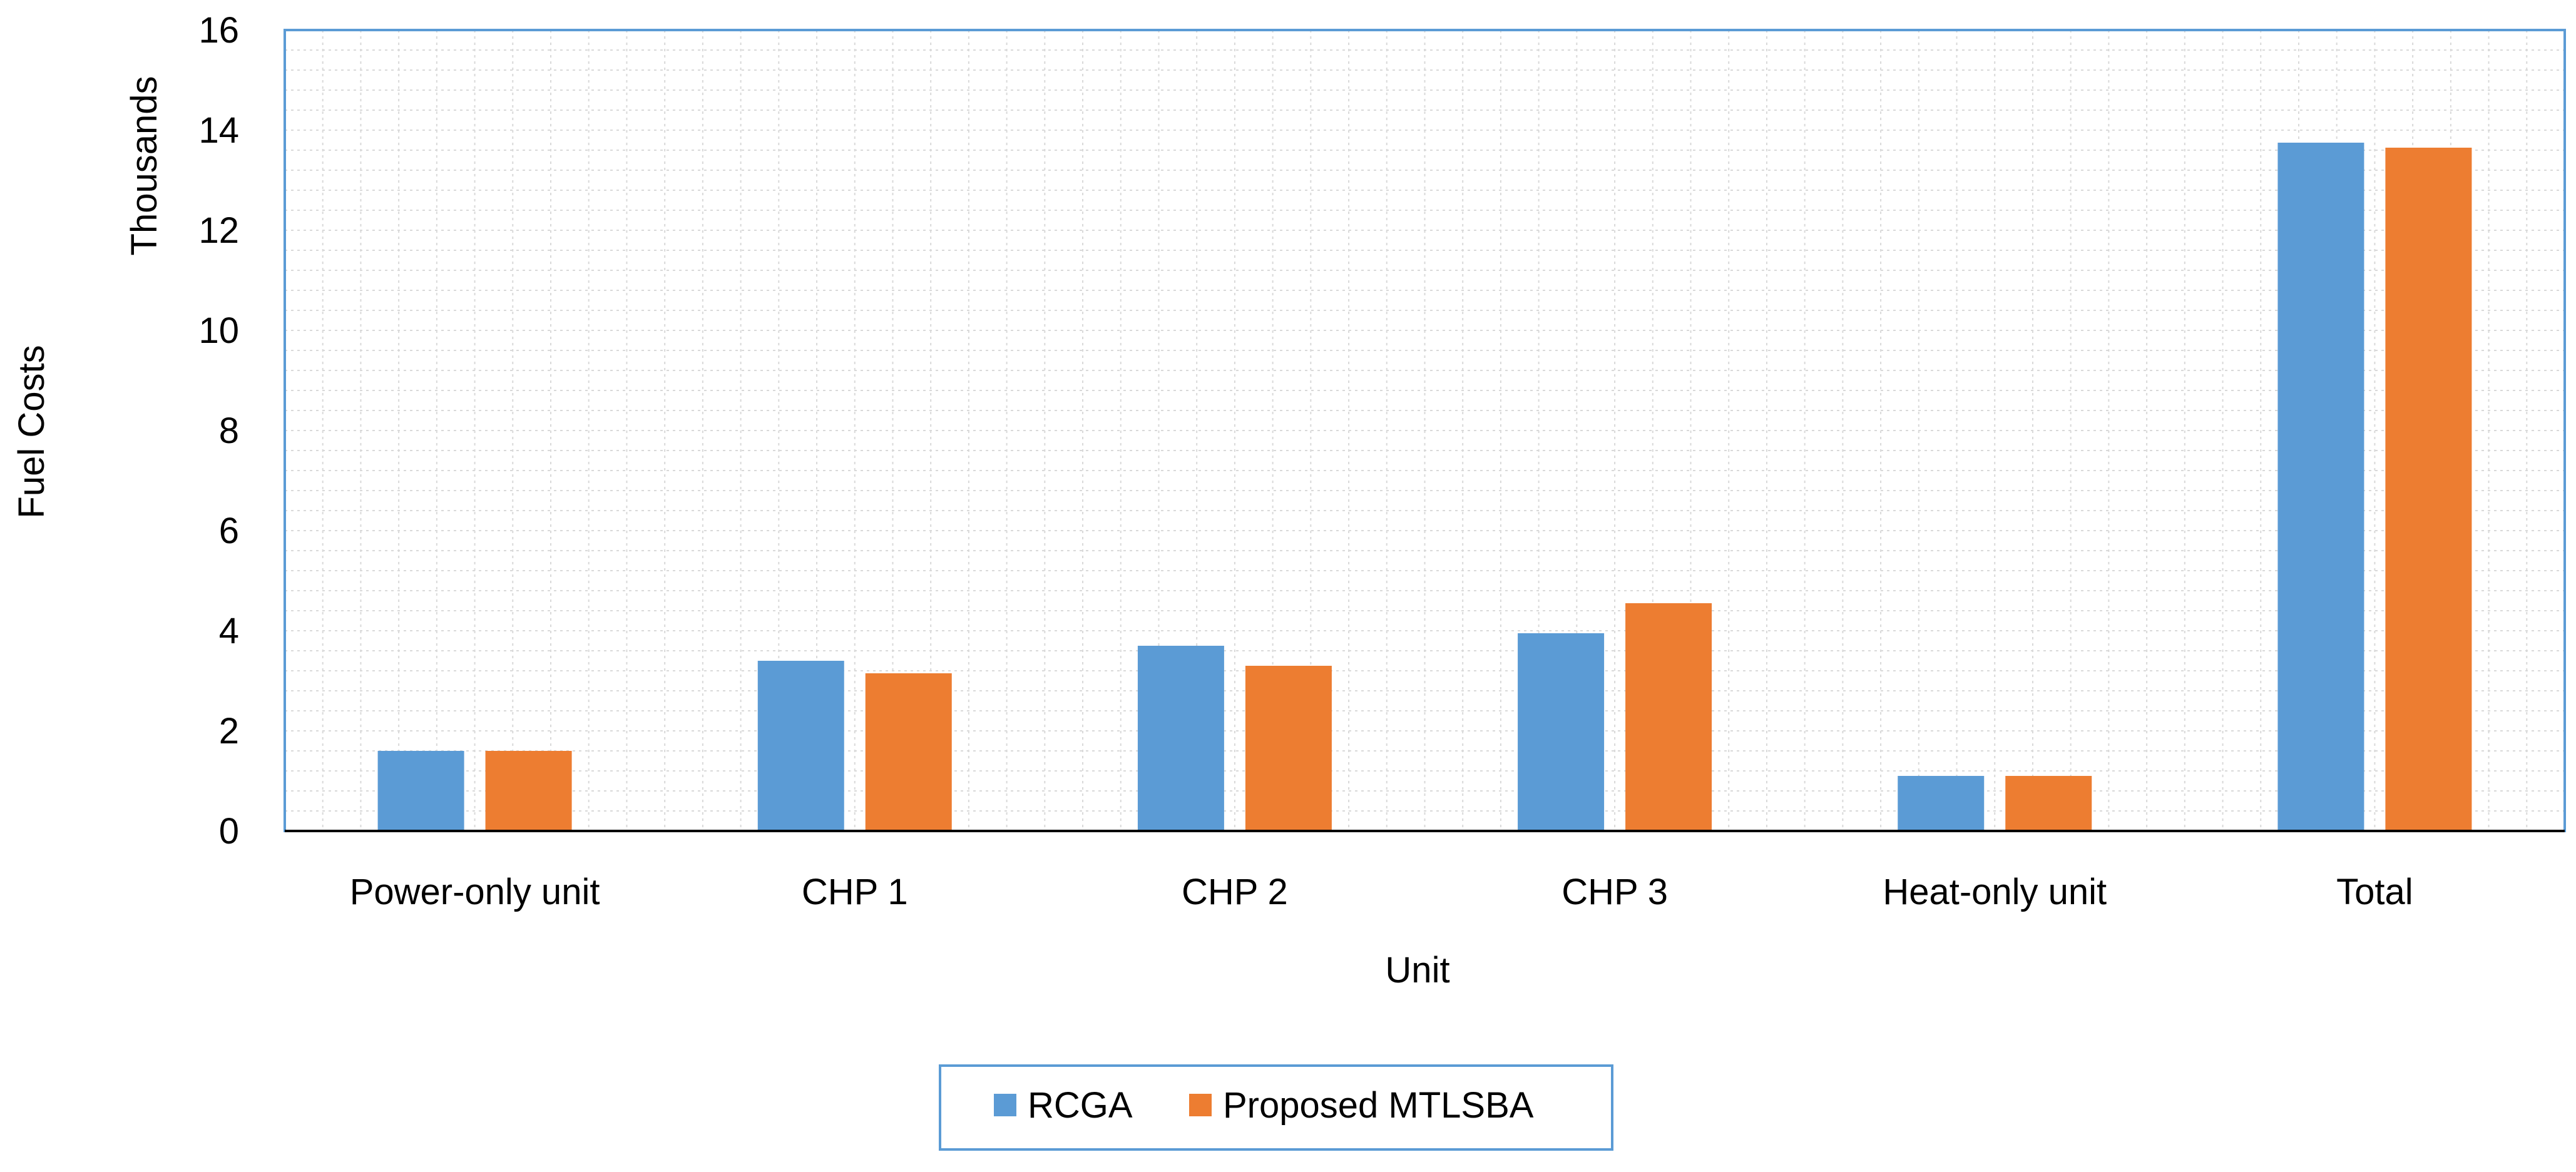 This screenshot has height=1172, width=2576. I want to click on y-tick-label: 2, so click(229, 732).